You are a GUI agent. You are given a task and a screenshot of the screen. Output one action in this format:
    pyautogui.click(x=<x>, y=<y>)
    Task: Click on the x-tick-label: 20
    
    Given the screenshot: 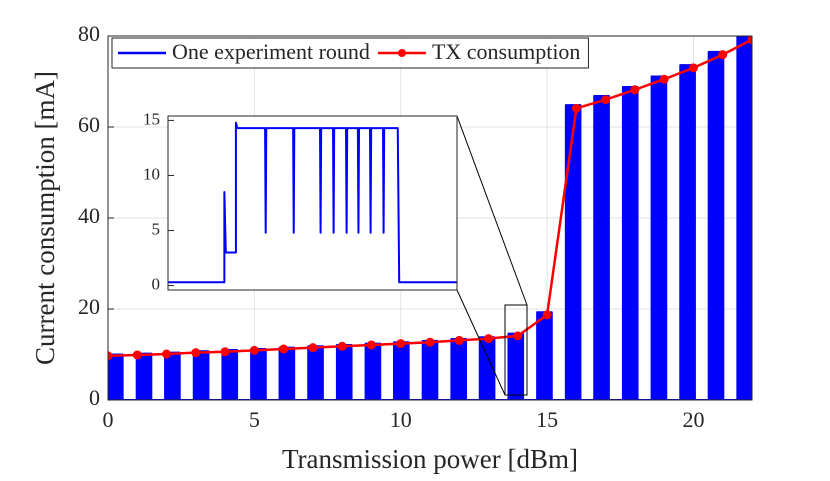 What is the action you would take?
    pyautogui.click(x=693, y=419)
    